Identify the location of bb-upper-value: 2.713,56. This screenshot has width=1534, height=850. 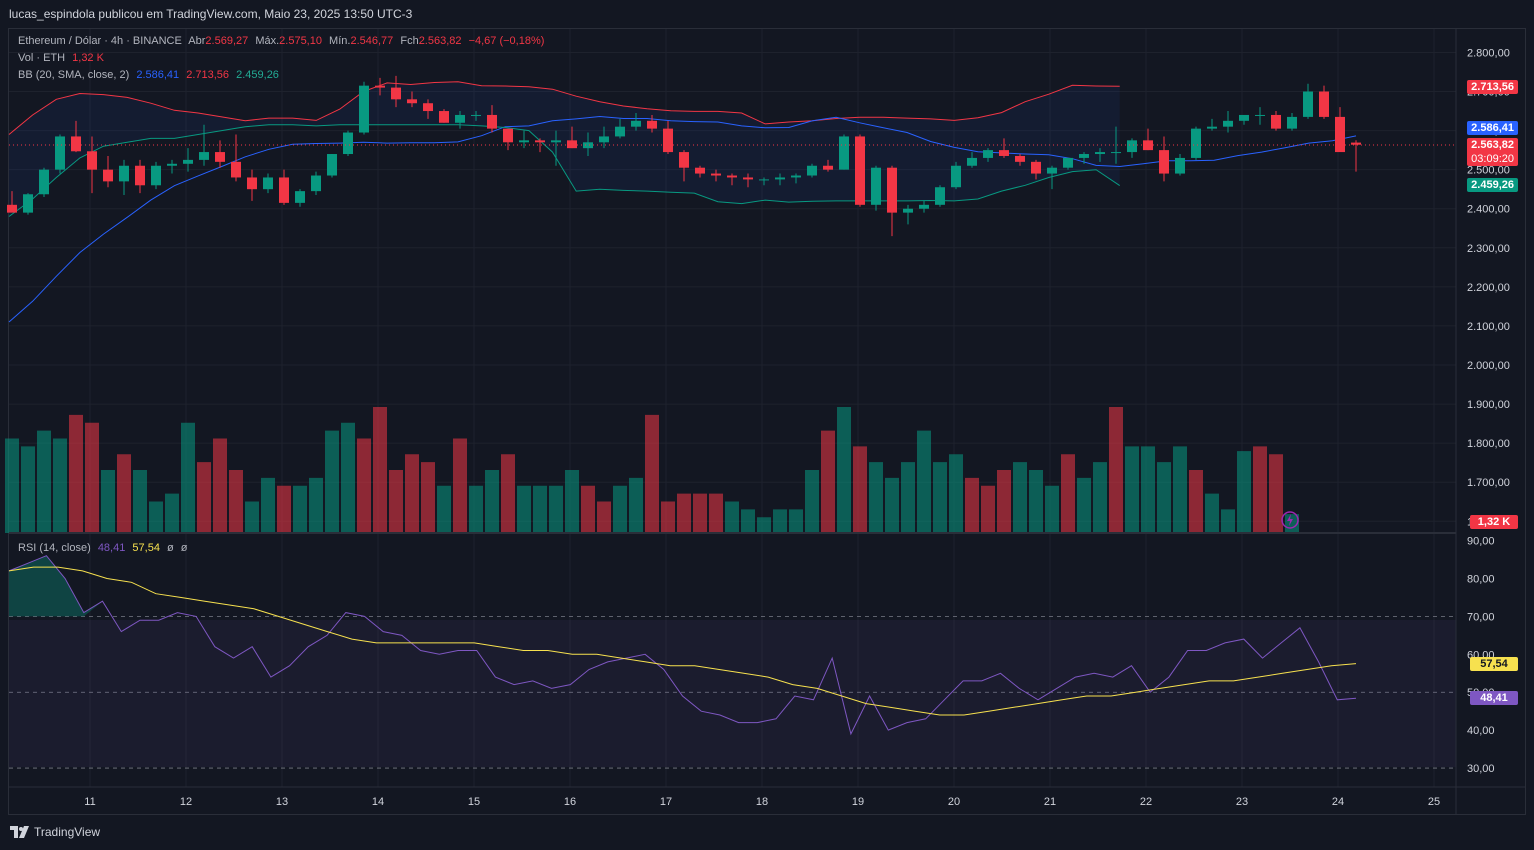
(208, 75).